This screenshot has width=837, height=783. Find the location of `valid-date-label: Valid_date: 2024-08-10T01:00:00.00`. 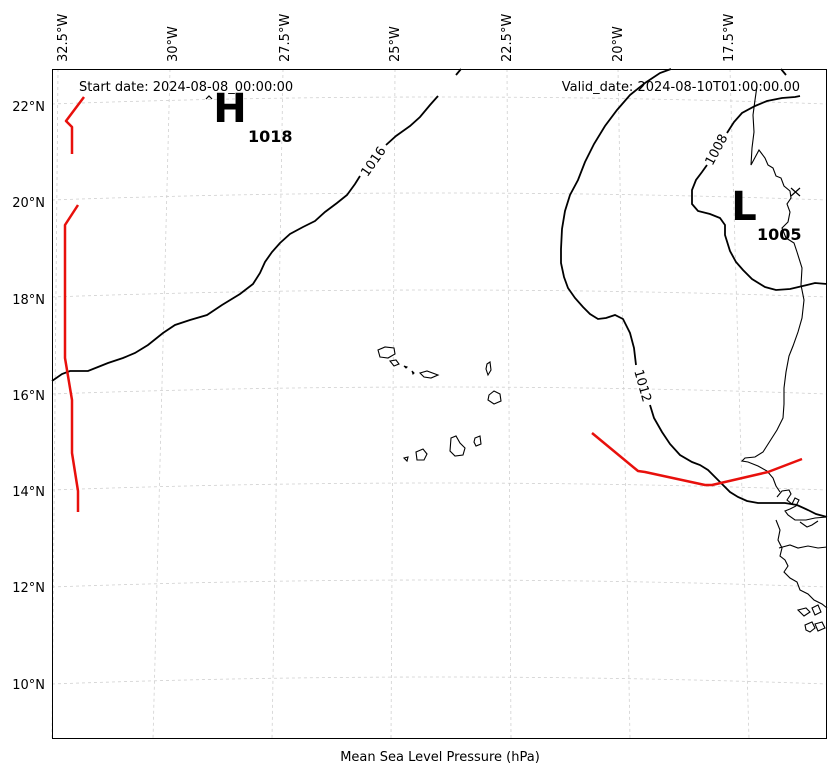

valid-date-label: Valid_date: 2024-08-10T01:00:00.00 is located at coordinates (681, 87).